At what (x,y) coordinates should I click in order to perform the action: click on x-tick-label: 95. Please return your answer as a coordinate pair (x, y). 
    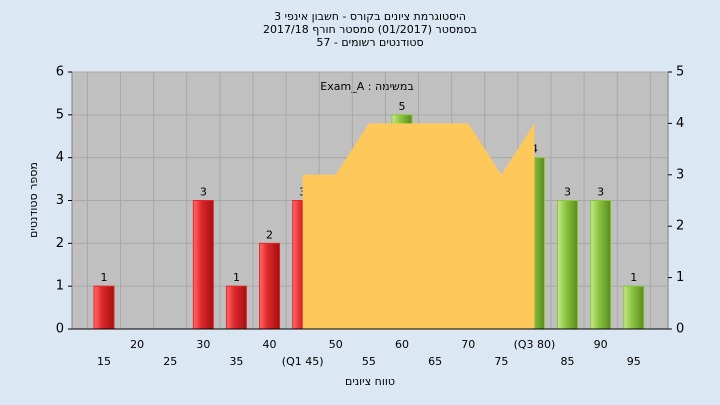
    Looking at the image, I should click on (634, 361).